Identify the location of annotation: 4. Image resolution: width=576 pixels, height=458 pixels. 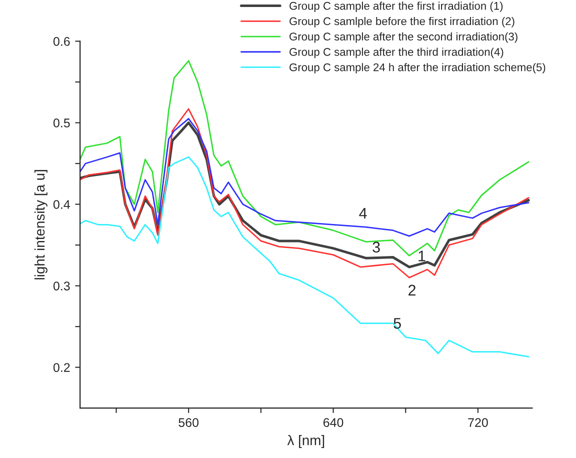
(363, 213).